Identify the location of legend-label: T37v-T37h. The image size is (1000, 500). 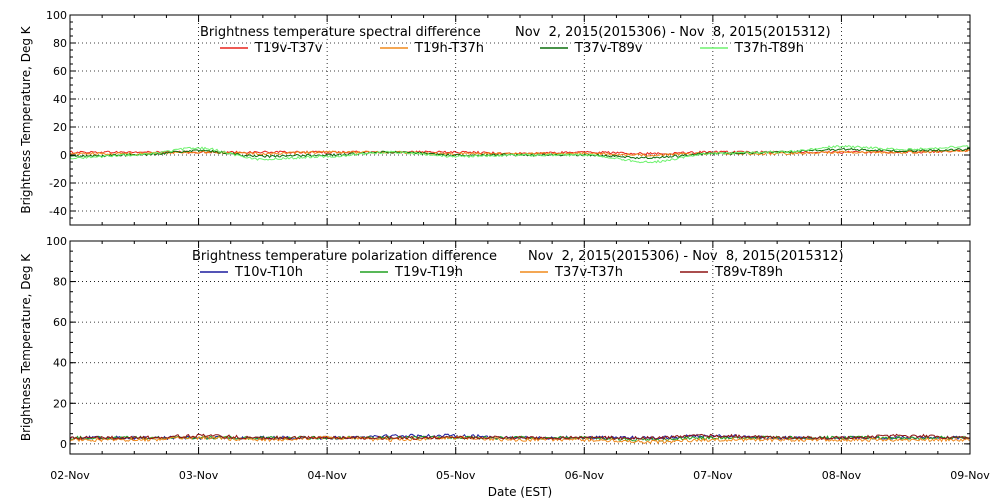
(588, 272).